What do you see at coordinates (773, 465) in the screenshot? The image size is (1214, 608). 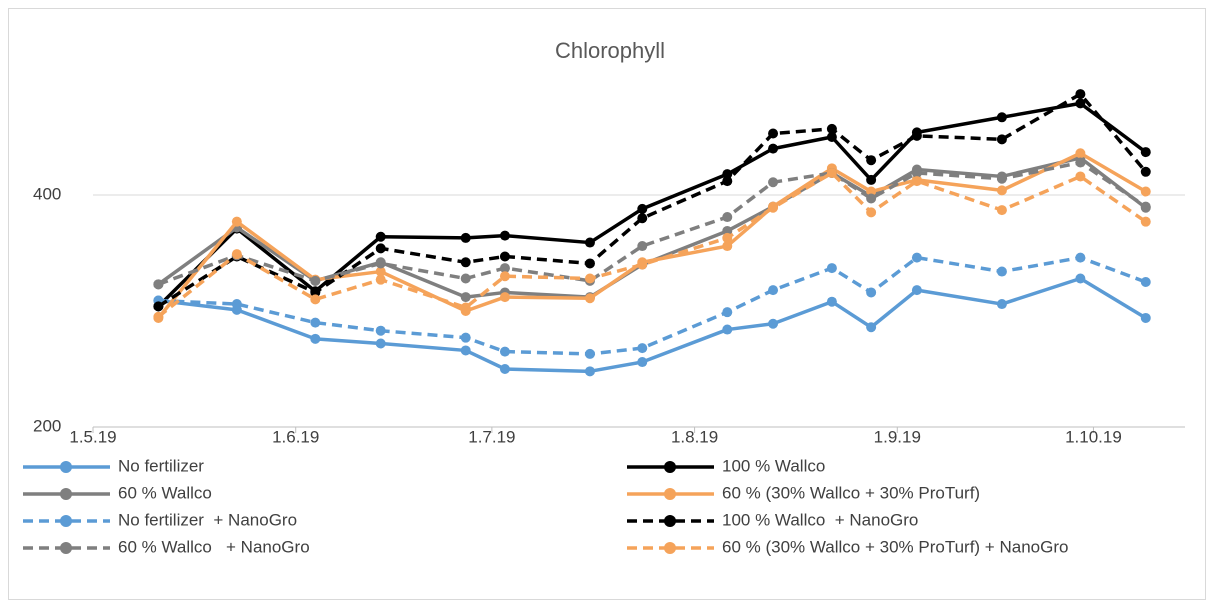 I see `legend-label: 100 % Wallco` at bounding box center [773, 465].